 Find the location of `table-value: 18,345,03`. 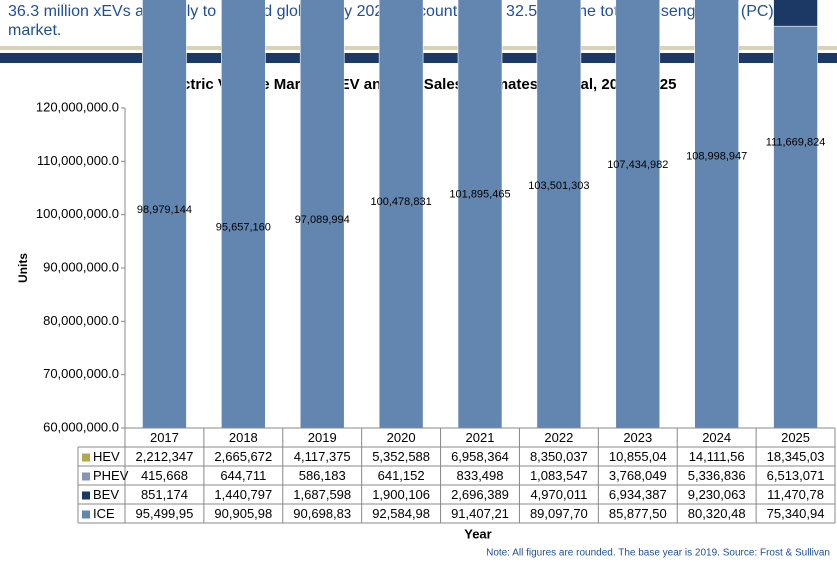

table-value: 18,345,03 is located at coordinates (796, 456).